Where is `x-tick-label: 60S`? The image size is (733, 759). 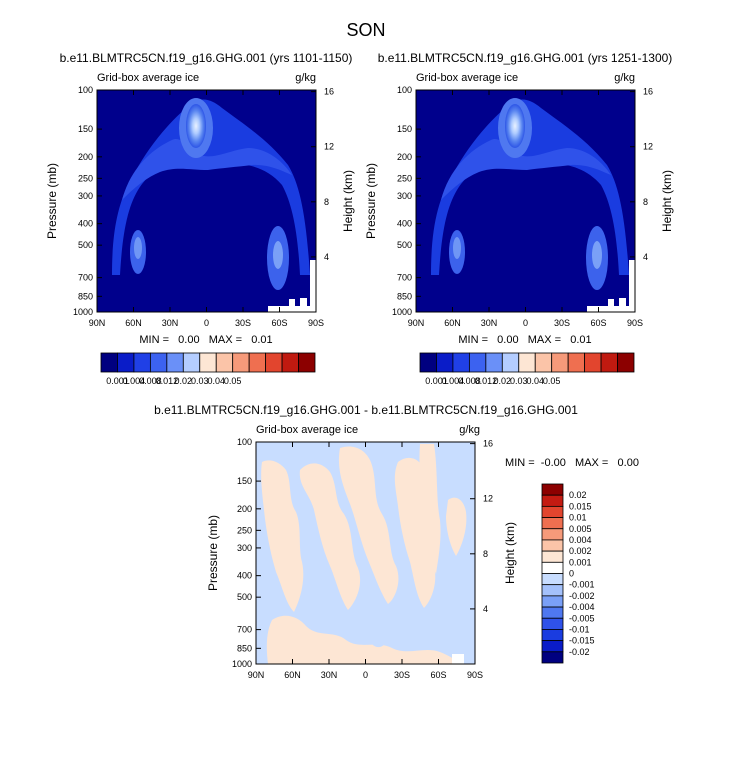
x-tick-label: 60S is located at coordinates (438, 675).